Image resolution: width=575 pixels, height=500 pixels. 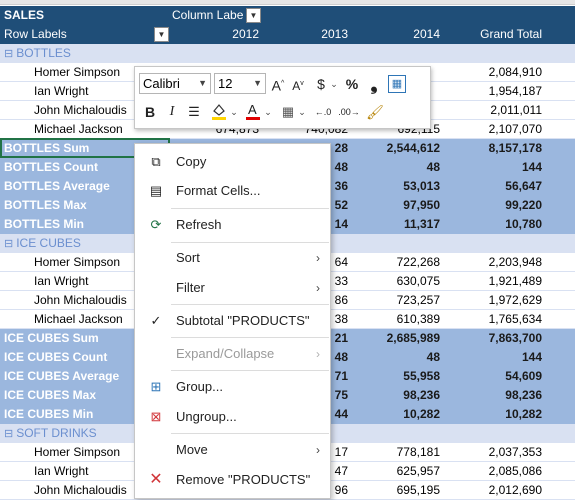 I want to click on menu-item-label: Filter, so click(x=190, y=287).